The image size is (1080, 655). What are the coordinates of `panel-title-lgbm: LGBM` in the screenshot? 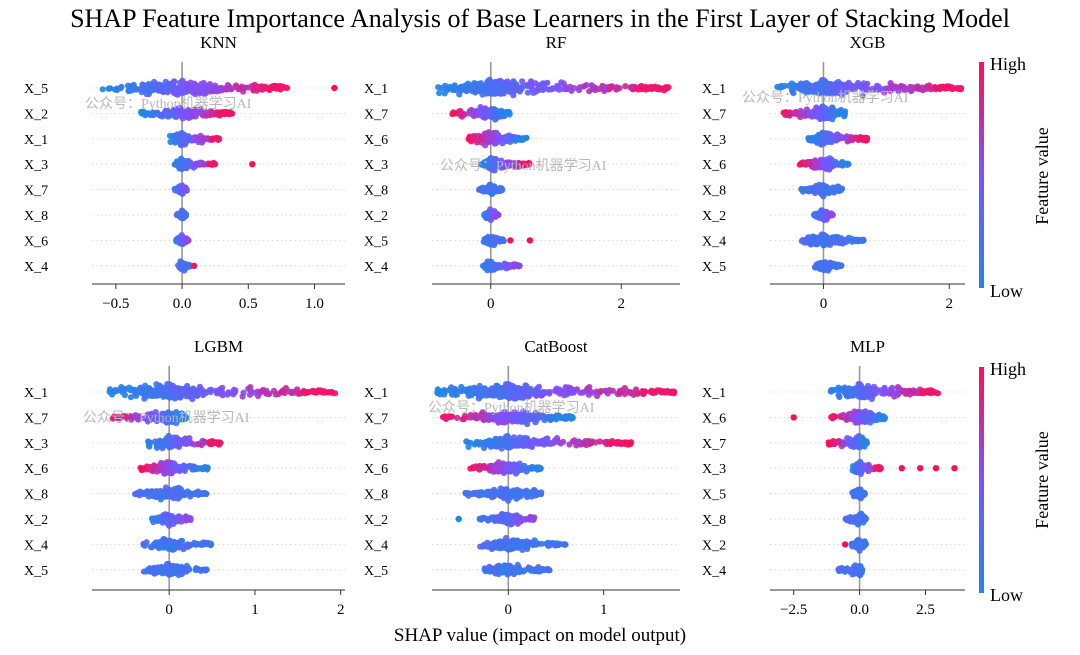 It's located at (218, 346).